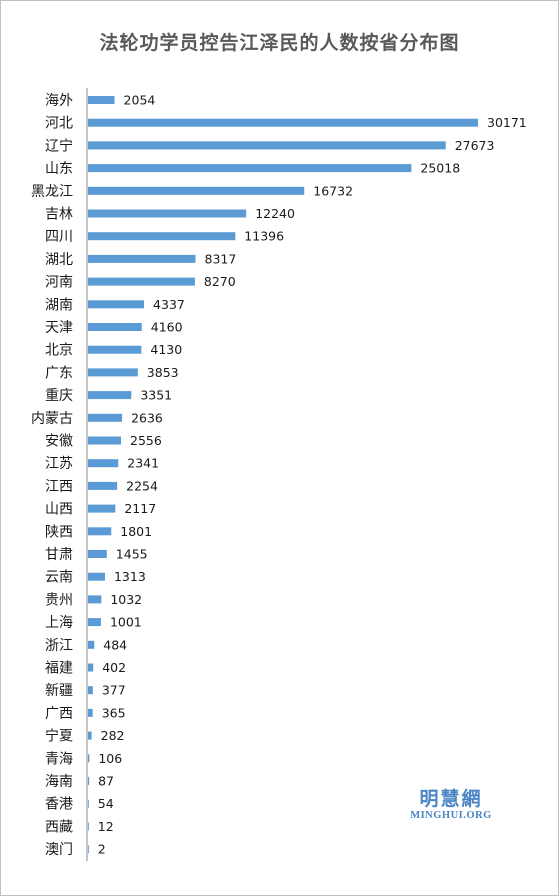  What do you see at coordinates (221, 258) in the screenshot?
I see `data-label: 8317` at bounding box center [221, 258].